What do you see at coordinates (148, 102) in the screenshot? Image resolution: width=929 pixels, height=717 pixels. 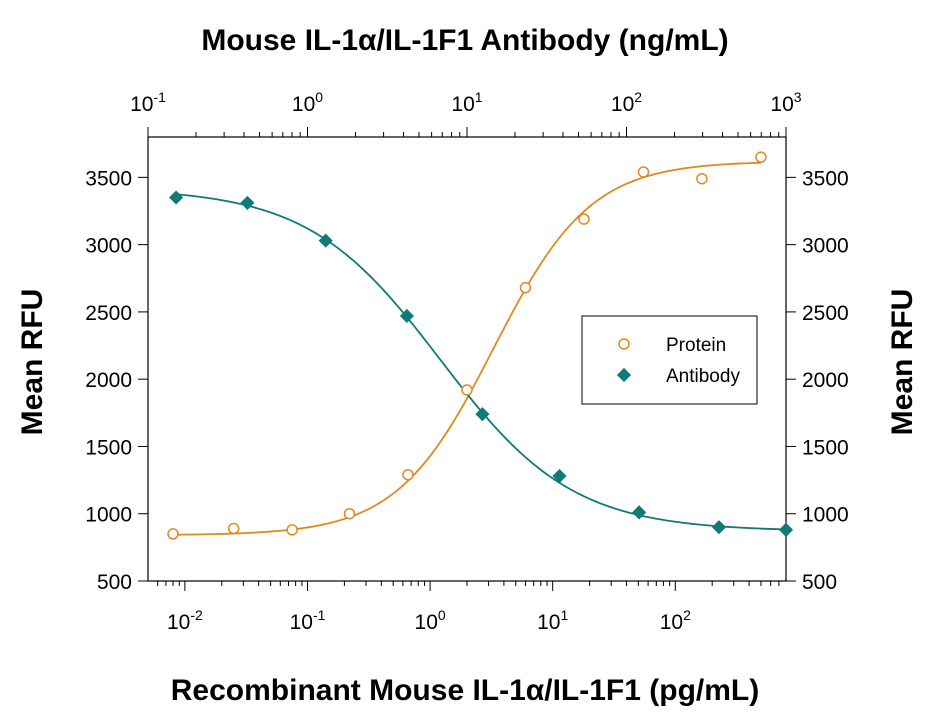 I see `top-tick-label-0: 10⁻¹` at bounding box center [148, 102].